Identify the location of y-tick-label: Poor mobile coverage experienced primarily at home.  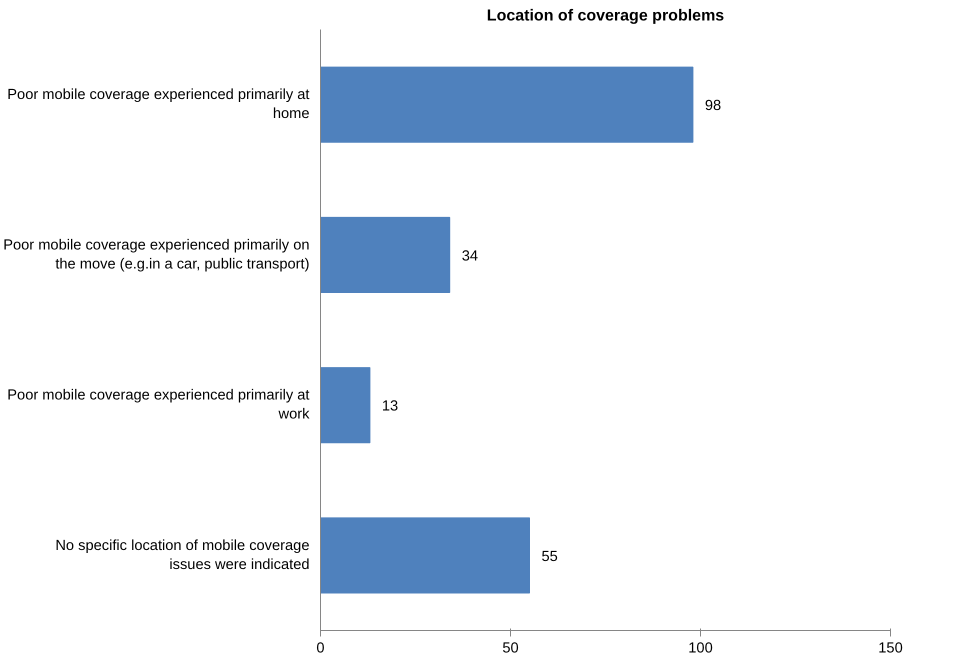
(158, 104).